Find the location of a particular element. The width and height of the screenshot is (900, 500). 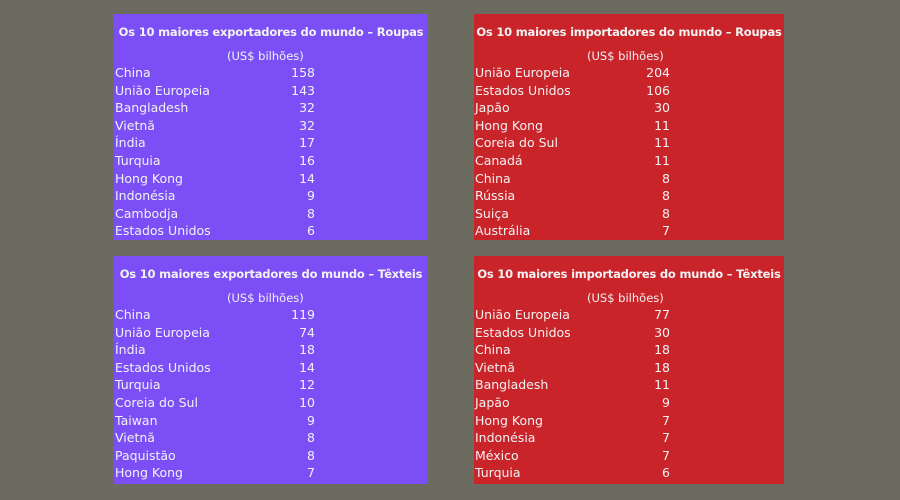

table-row: União Europeia 77 is located at coordinates (629, 315).